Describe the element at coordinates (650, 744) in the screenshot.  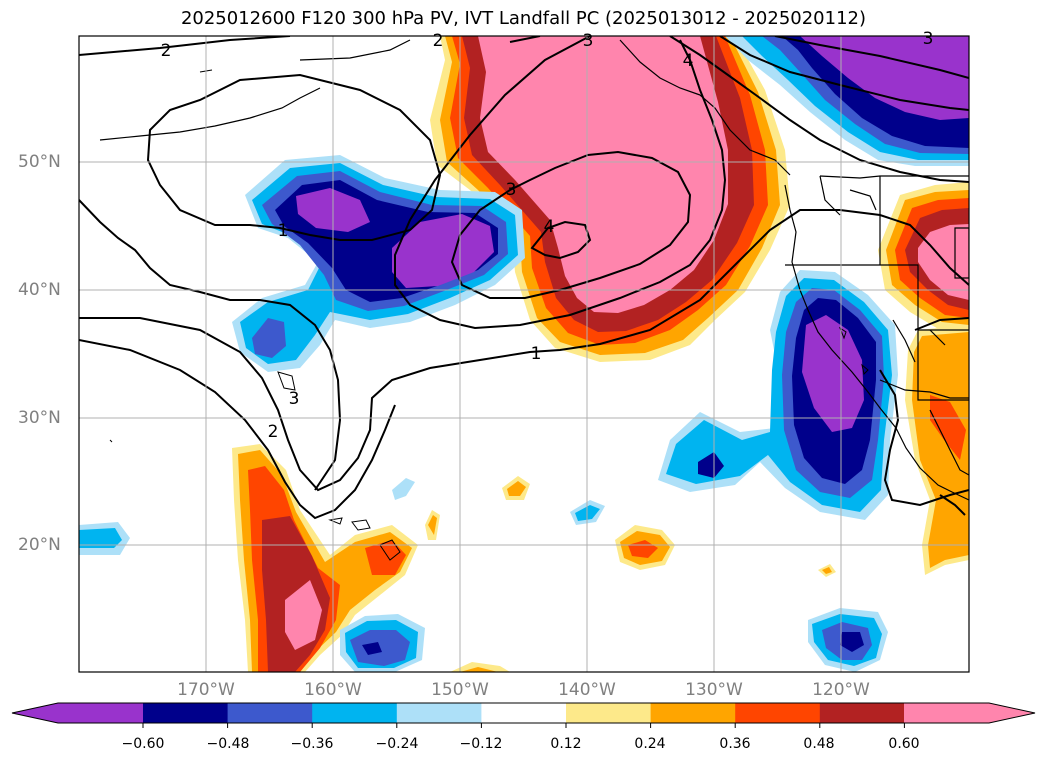
I see `colorbar-tick-label: 0.24` at that location.